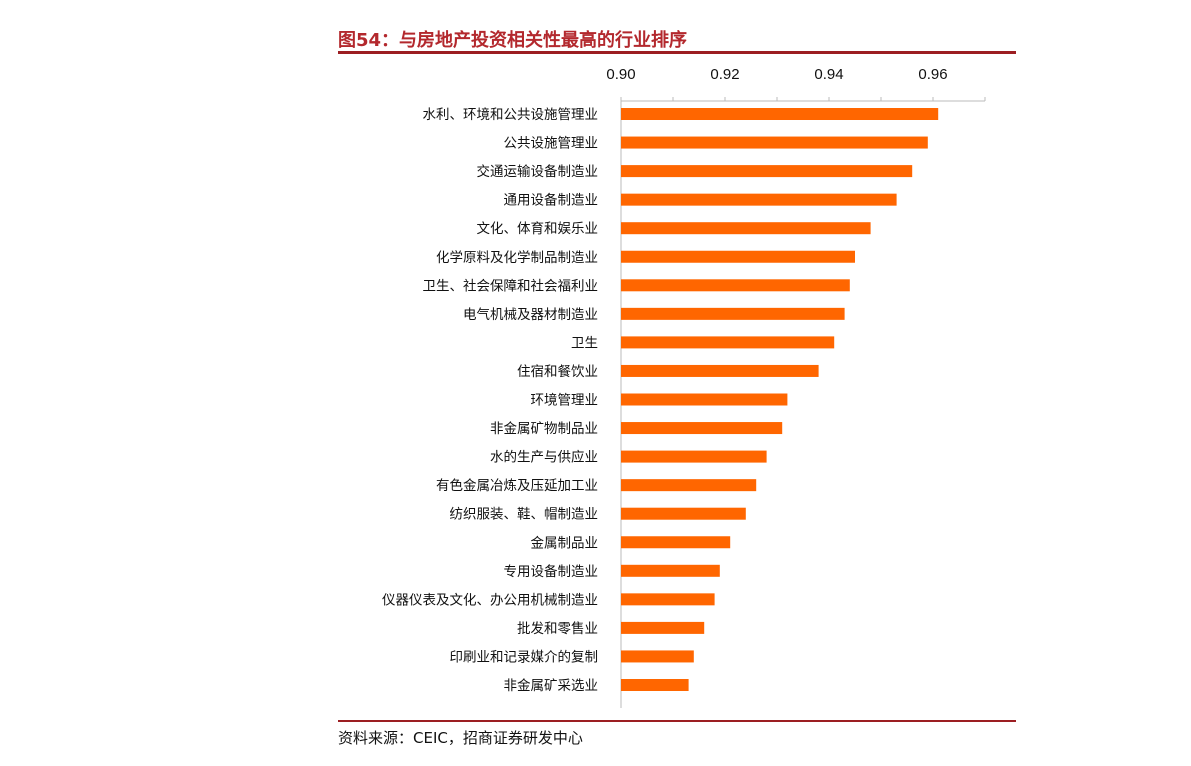  Describe the element at coordinates (513, 40) in the screenshot. I see `chart-title: 图54：与房地产投资相关性最高的行业排序` at that location.